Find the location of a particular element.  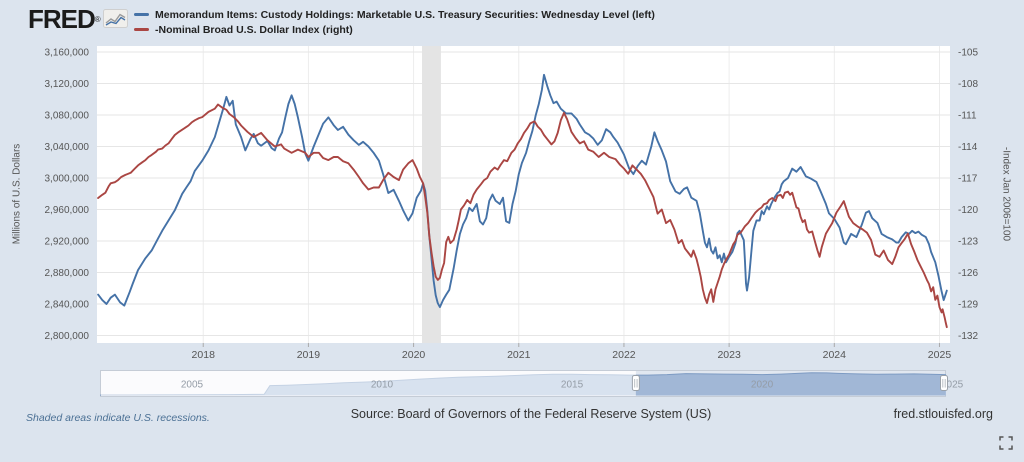

left-axis-tick-label: 3,160,000 is located at coordinates (67, 53).